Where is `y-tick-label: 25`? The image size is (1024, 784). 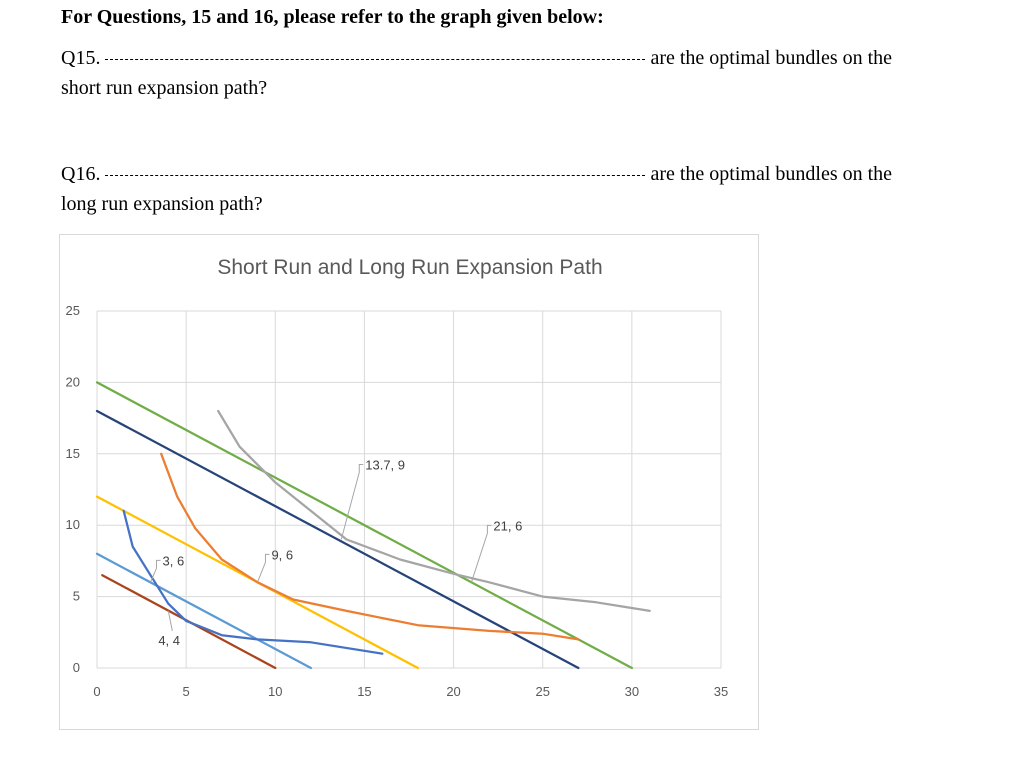 y-tick-label: 25 is located at coordinates (73, 310).